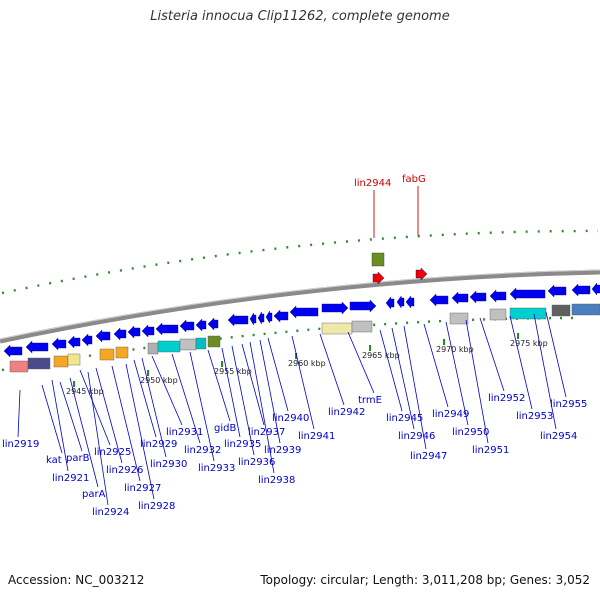  What do you see at coordinates (378, 259) in the screenshot?
I see `lin2944-feature-box` at bounding box center [378, 259].